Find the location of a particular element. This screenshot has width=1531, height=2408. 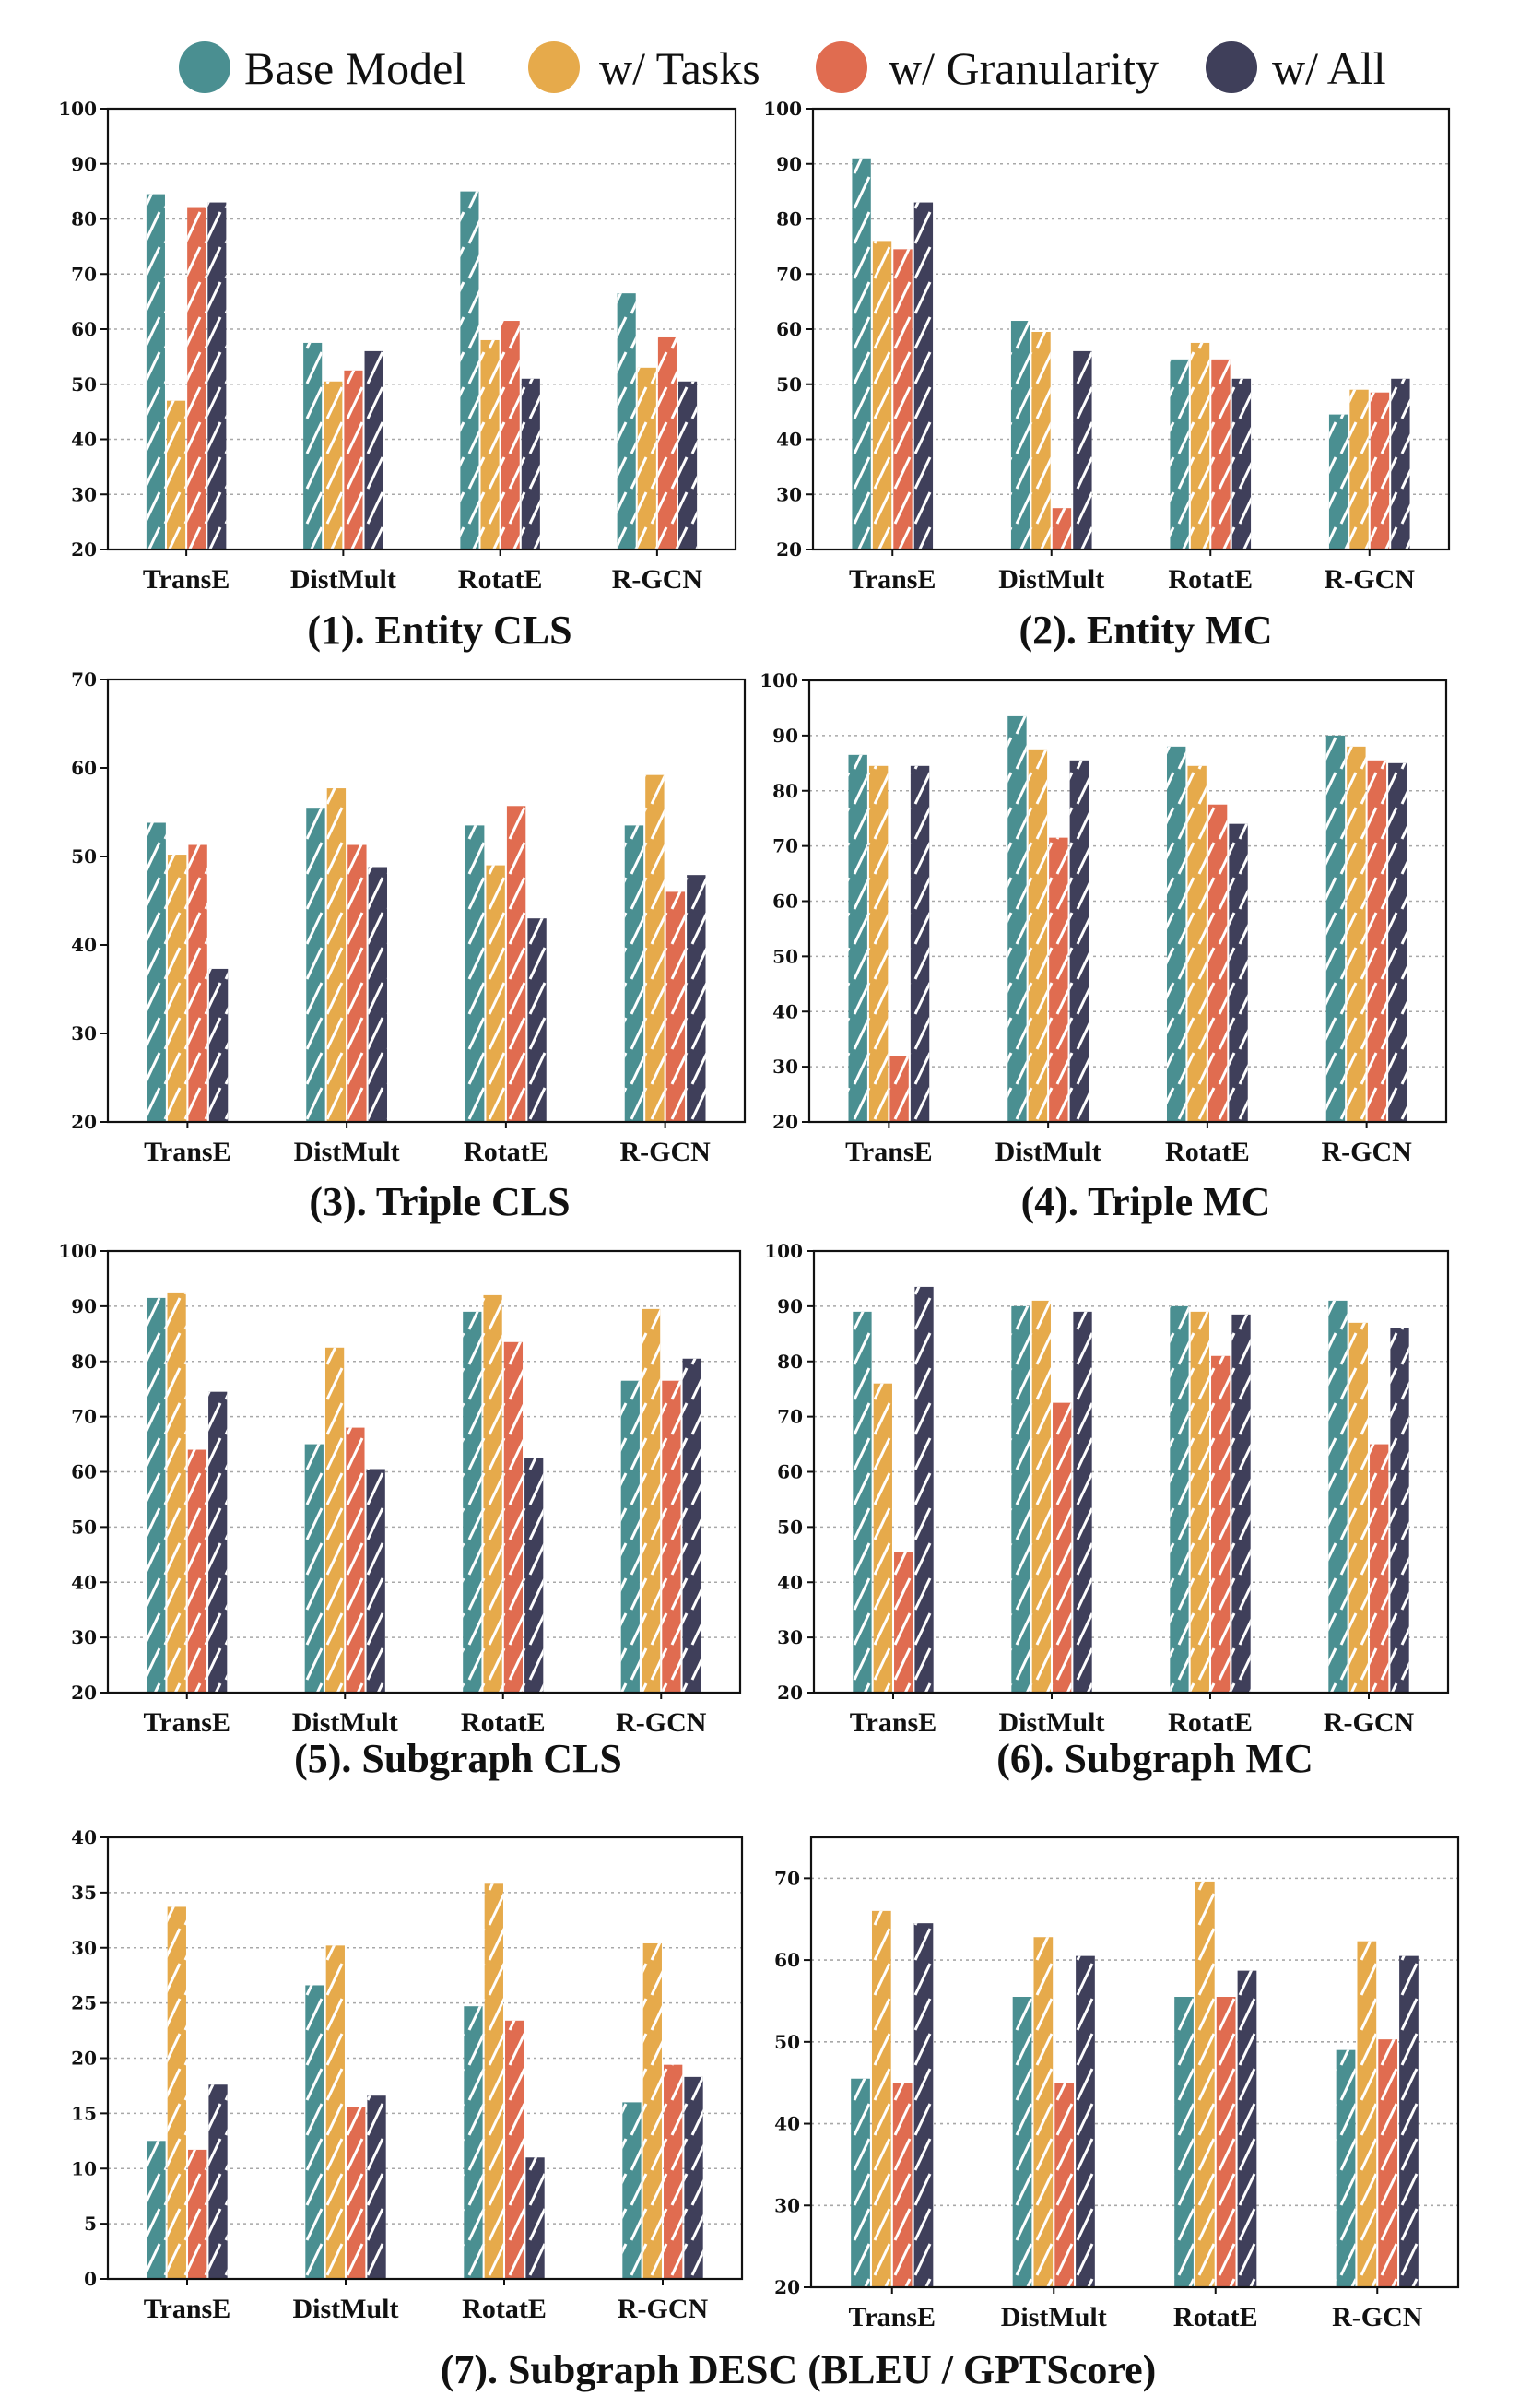

y-tick-label: 90 is located at coordinates (84, 164).